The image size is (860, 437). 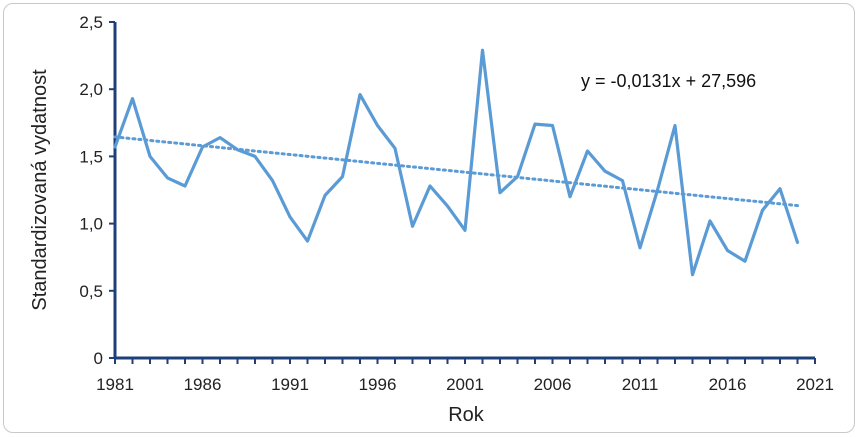 What do you see at coordinates (815, 384) in the screenshot?
I see `x-tick-label: 2021` at bounding box center [815, 384].